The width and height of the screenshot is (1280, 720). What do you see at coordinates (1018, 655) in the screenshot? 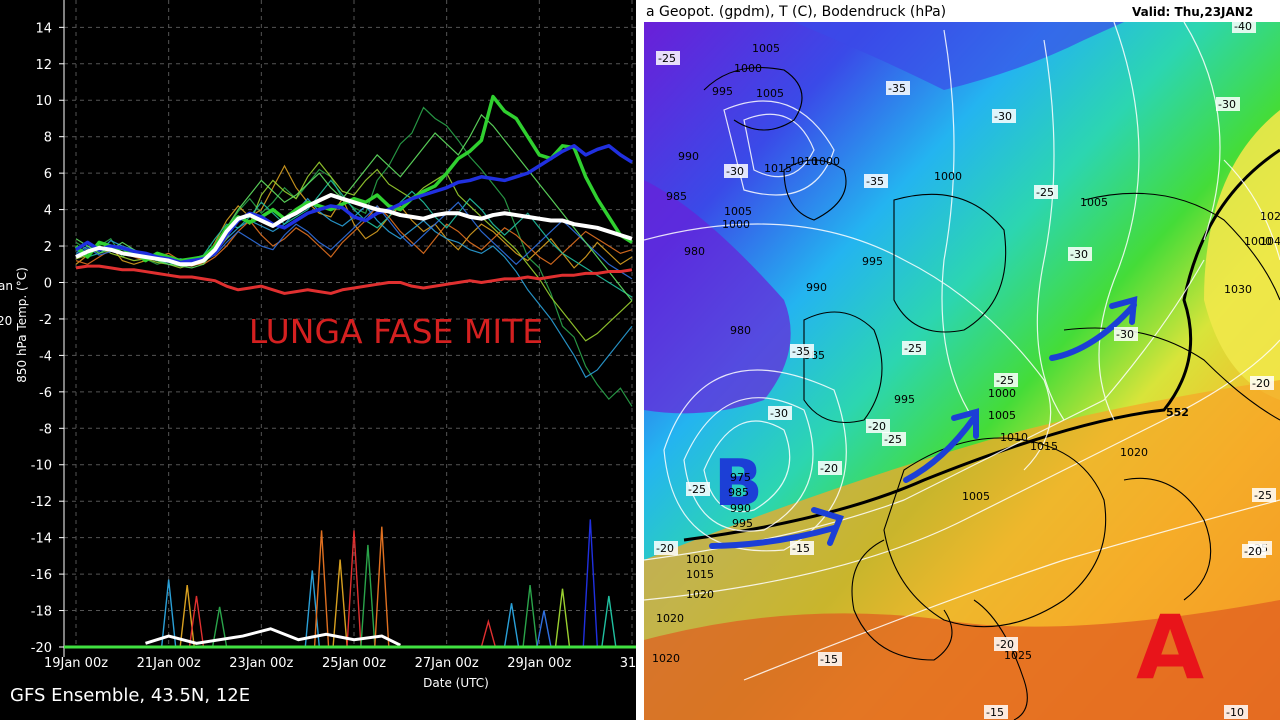
I see `pressure-label: 1025` at bounding box center [1018, 655].